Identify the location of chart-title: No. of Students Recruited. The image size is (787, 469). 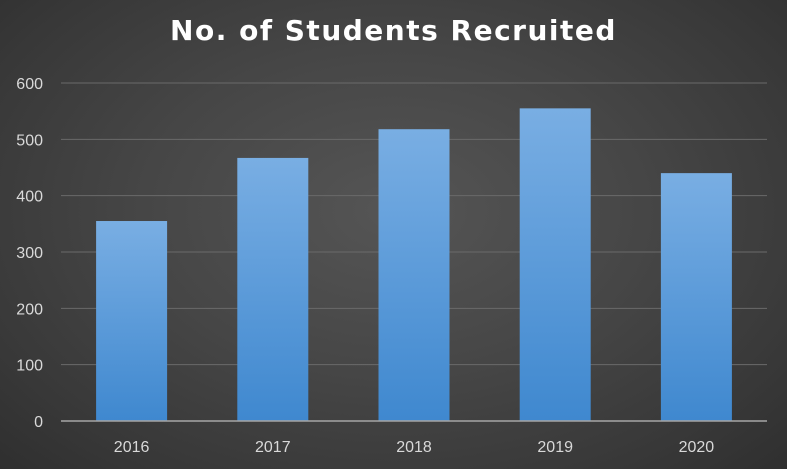
(393, 30).